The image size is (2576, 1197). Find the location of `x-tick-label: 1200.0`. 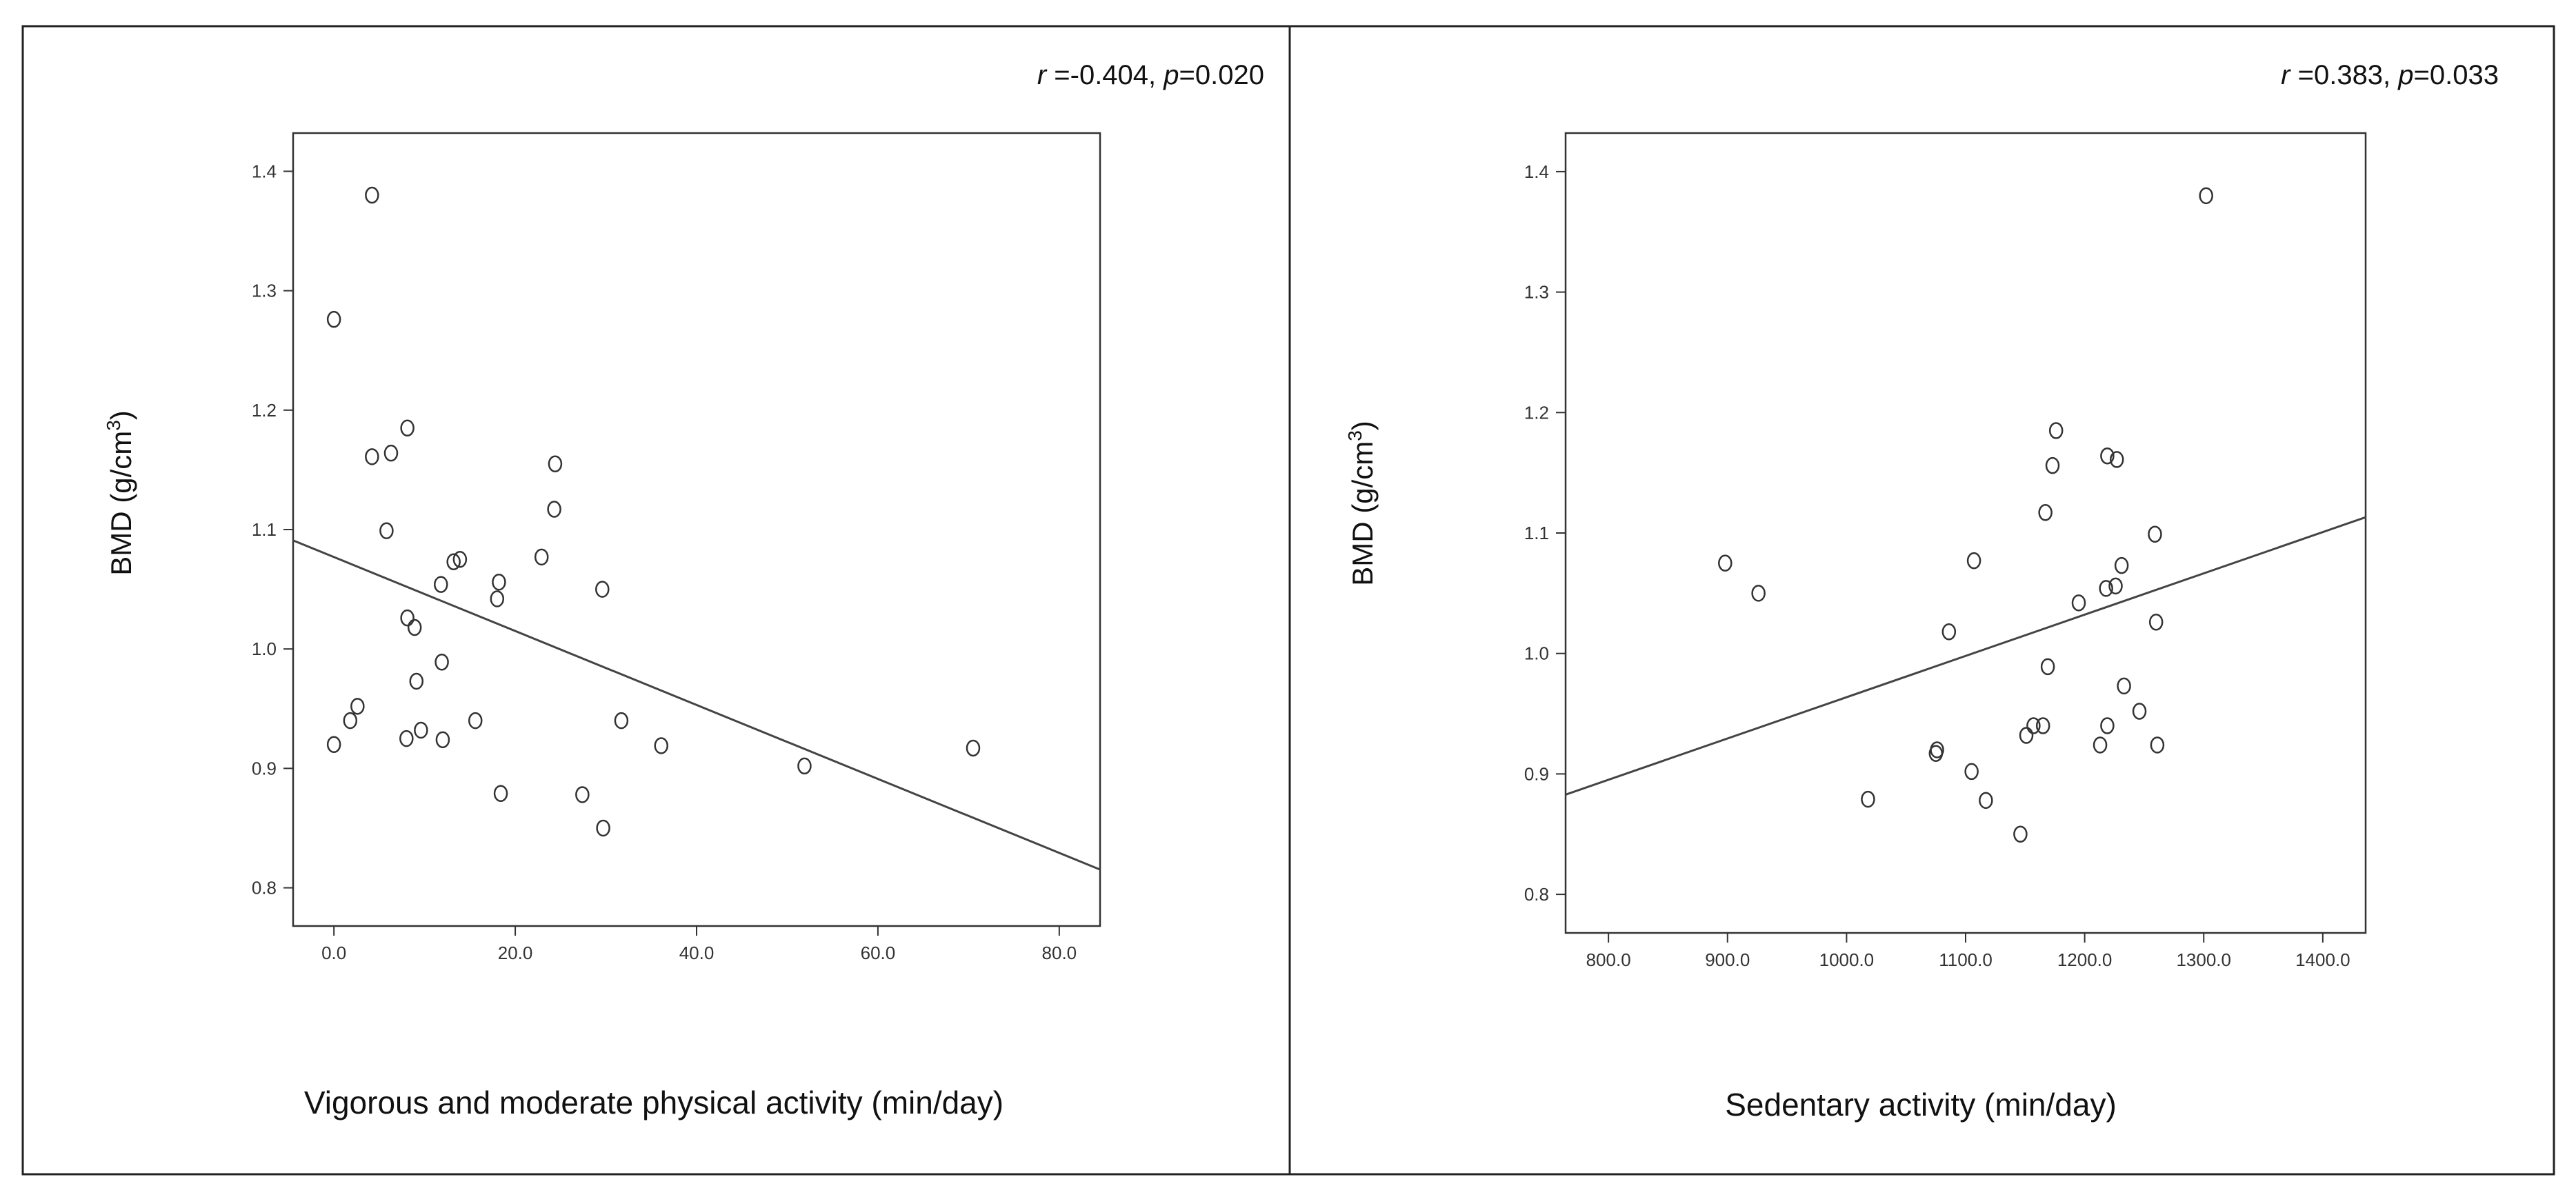

x-tick-label: 1200.0 is located at coordinates (2085, 959).